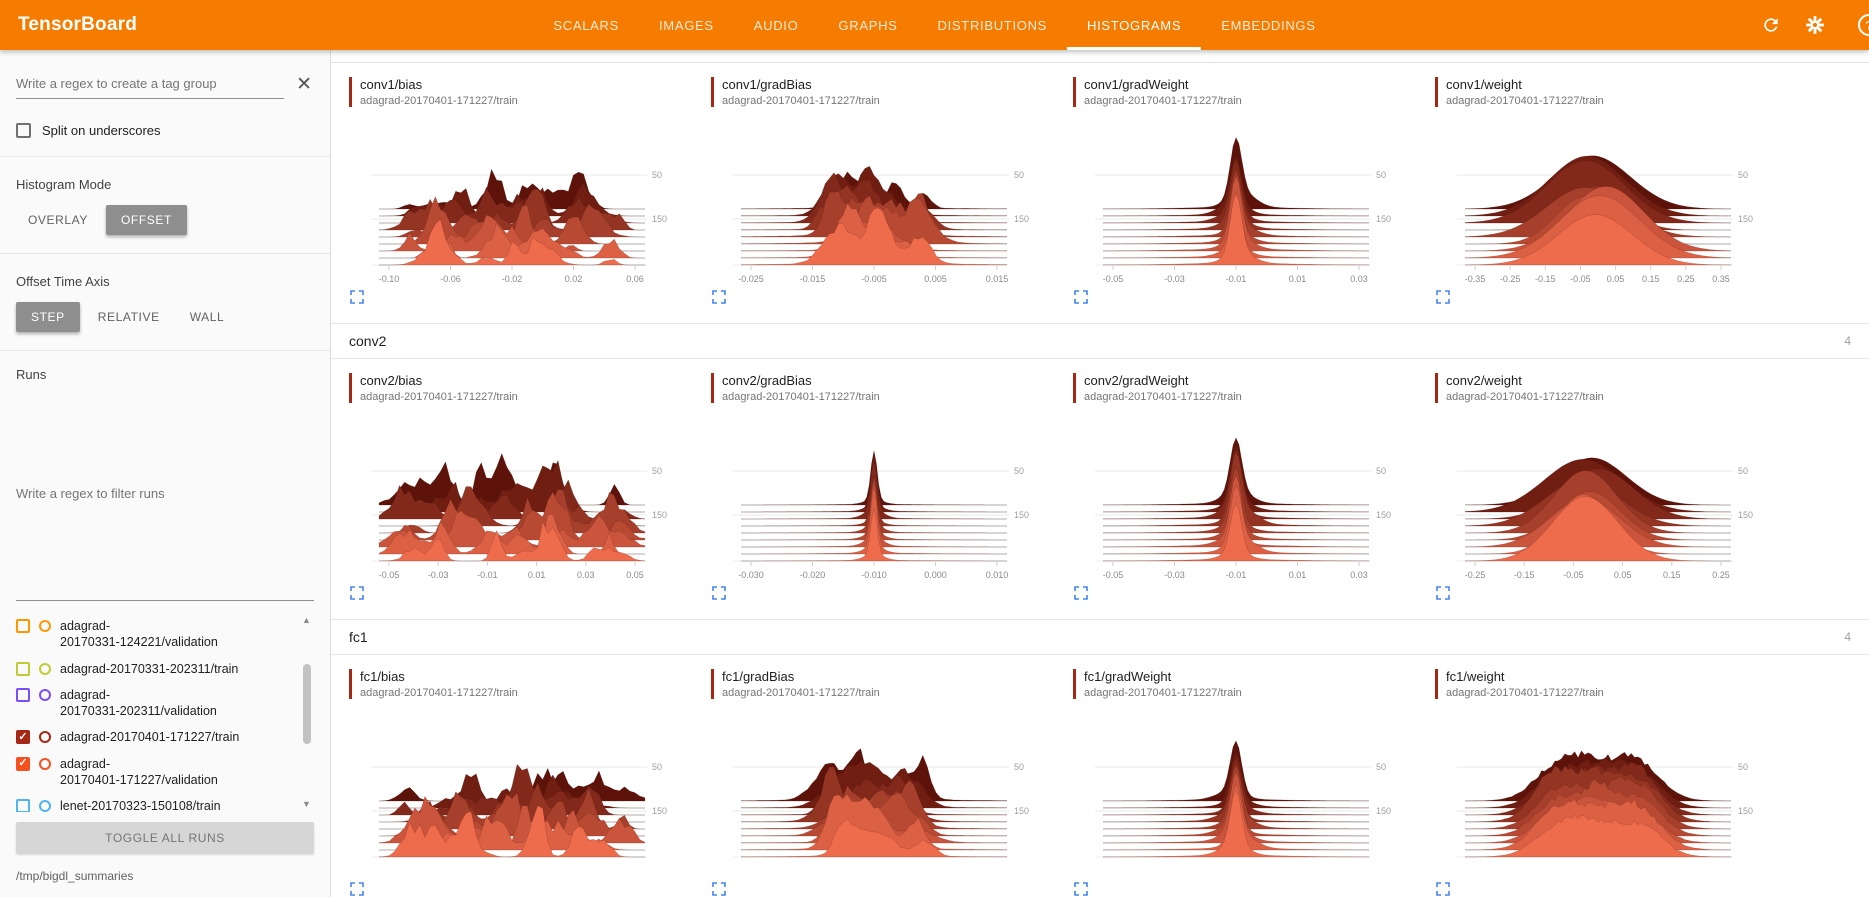 The height and width of the screenshot is (897, 1869). What do you see at coordinates (138, 702) in the screenshot?
I see `run-label: adagrad- 20170331-202311/validation` at bounding box center [138, 702].